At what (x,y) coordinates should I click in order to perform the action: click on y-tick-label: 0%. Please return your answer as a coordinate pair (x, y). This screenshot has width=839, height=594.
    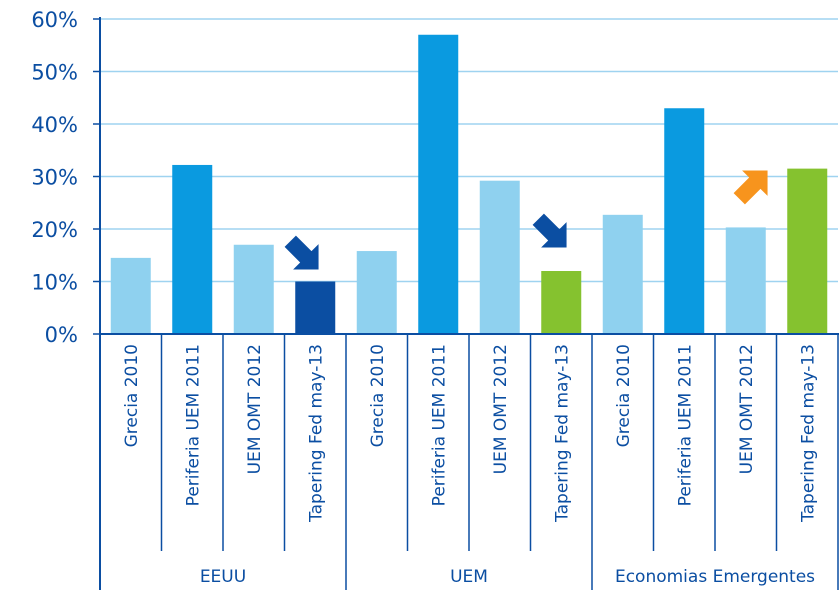
    Looking at the image, I should click on (61, 335).